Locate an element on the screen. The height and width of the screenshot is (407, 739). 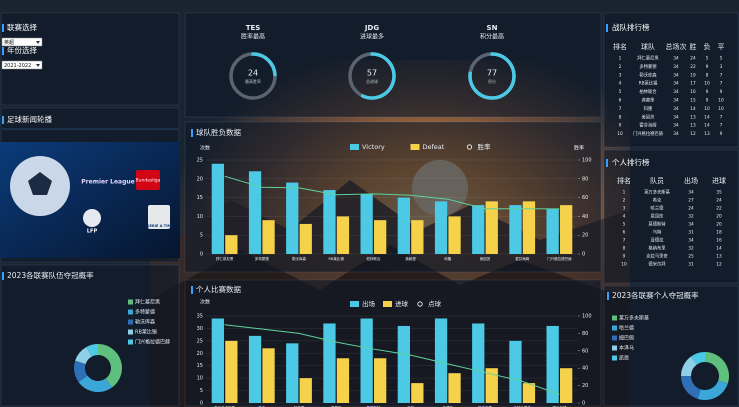
table-cell: 希克 is located at coordinates (657, 200).